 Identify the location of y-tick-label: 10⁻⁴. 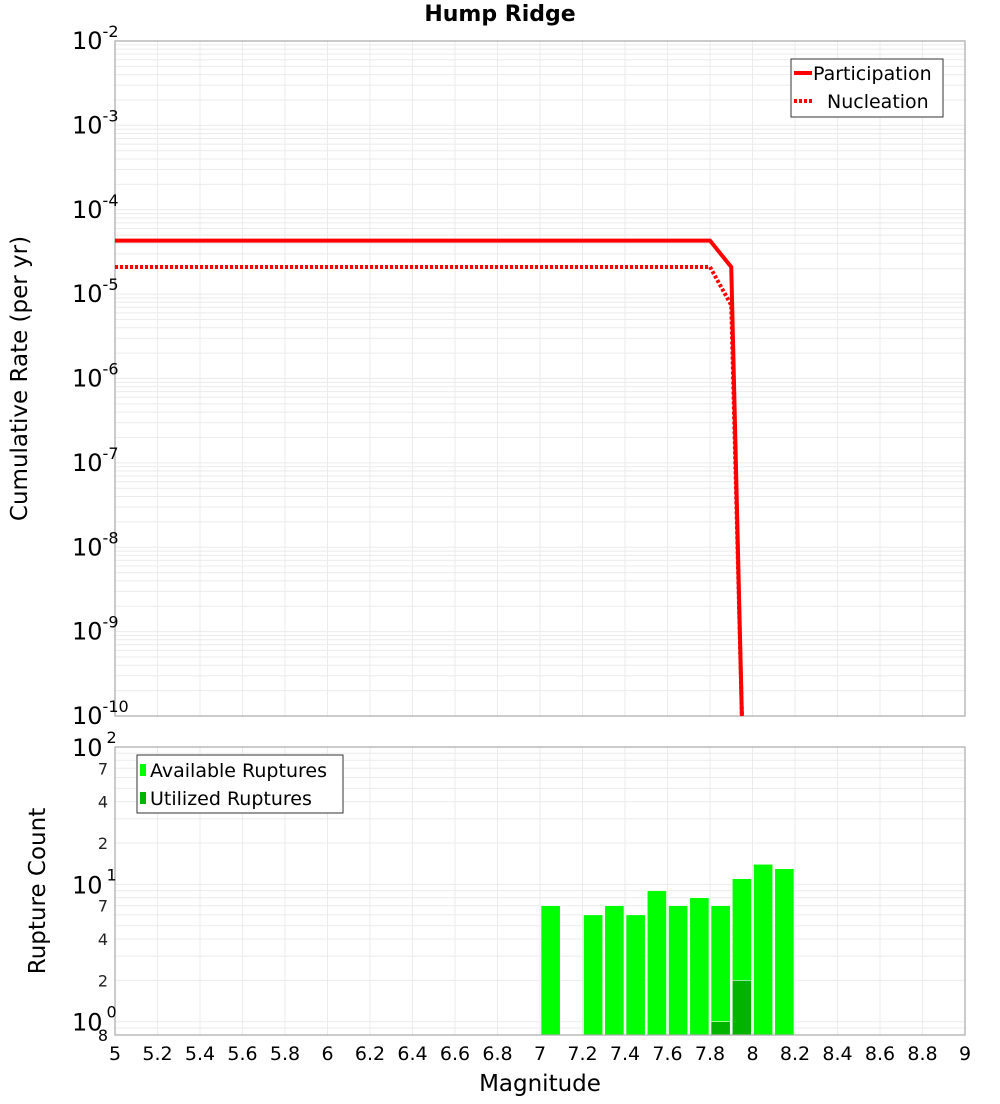
(95, 207).